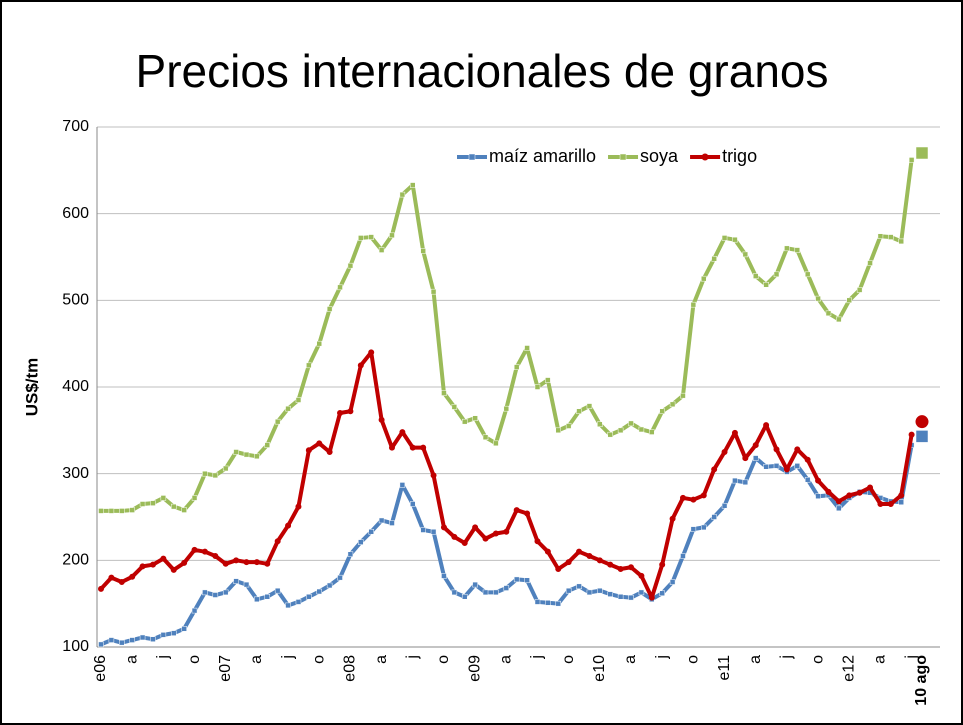  I want to click on x-tick-label: o, so click(817, 659).